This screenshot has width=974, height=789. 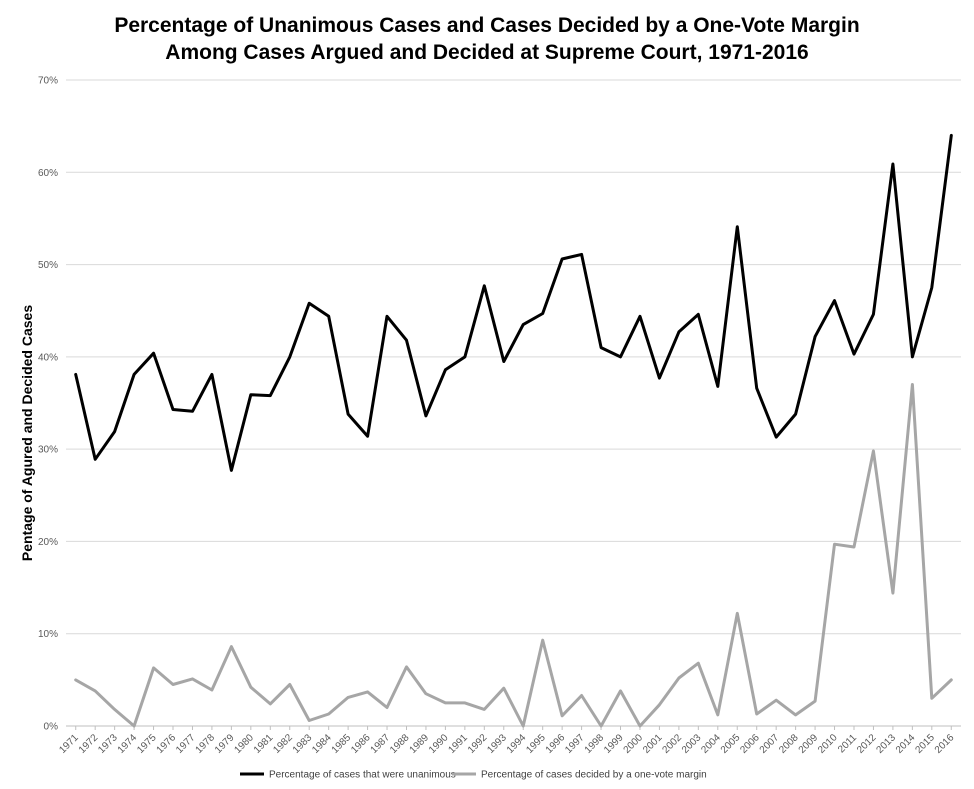 What do you see at coordinates (867, 744) in the screenshot?
I see `x-tick-label: 2012` at bounding box center [867, 744].